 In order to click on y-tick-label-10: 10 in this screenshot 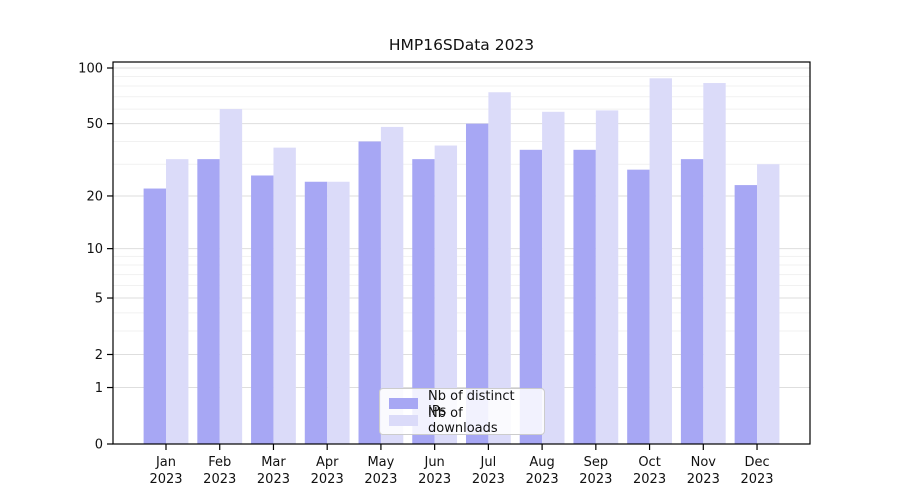, I will do `click(94, 249)`.